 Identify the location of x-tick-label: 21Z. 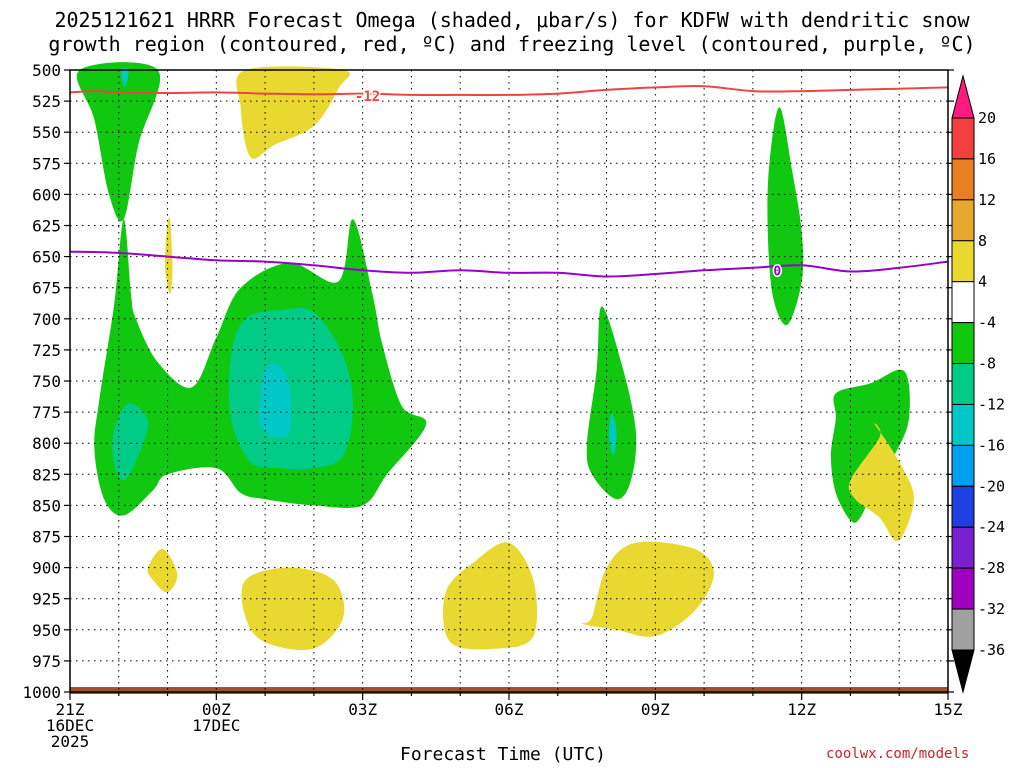
(70, 709).